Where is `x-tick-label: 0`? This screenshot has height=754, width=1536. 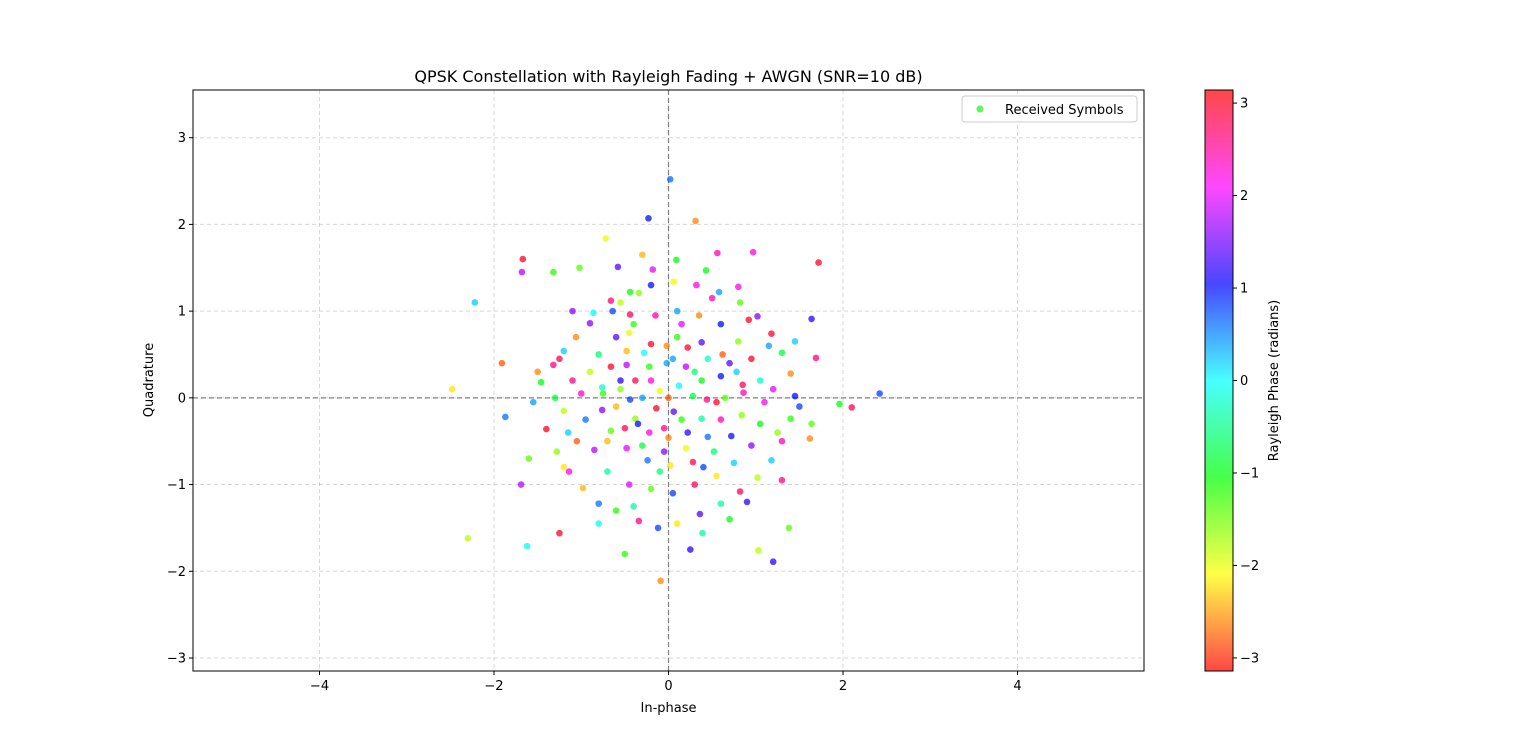 x-tick-label: 0 is located at coordinates (668, 686).